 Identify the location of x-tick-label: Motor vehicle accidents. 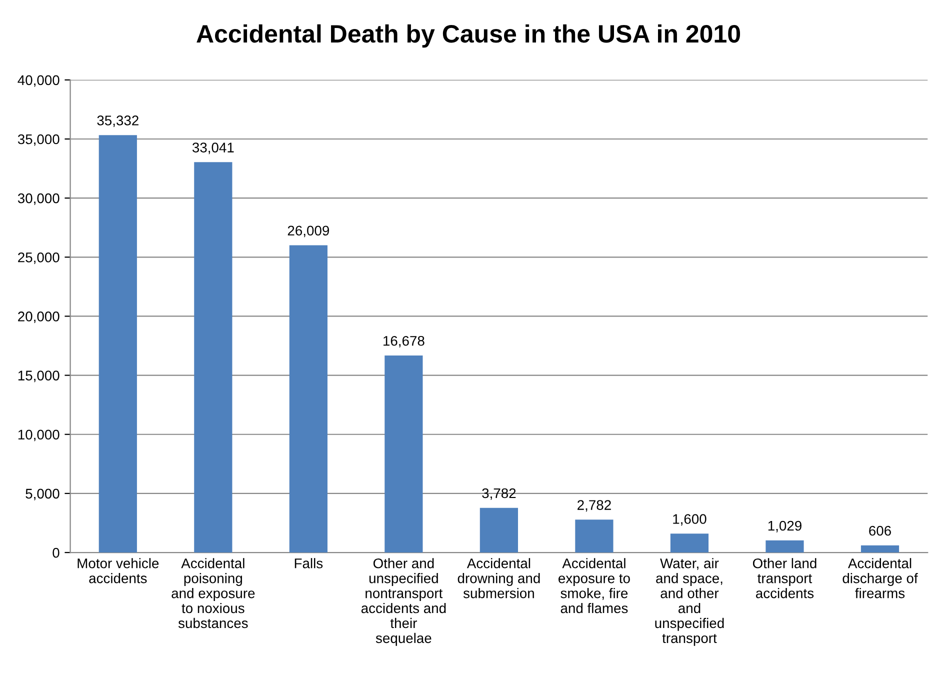
(118, 571).